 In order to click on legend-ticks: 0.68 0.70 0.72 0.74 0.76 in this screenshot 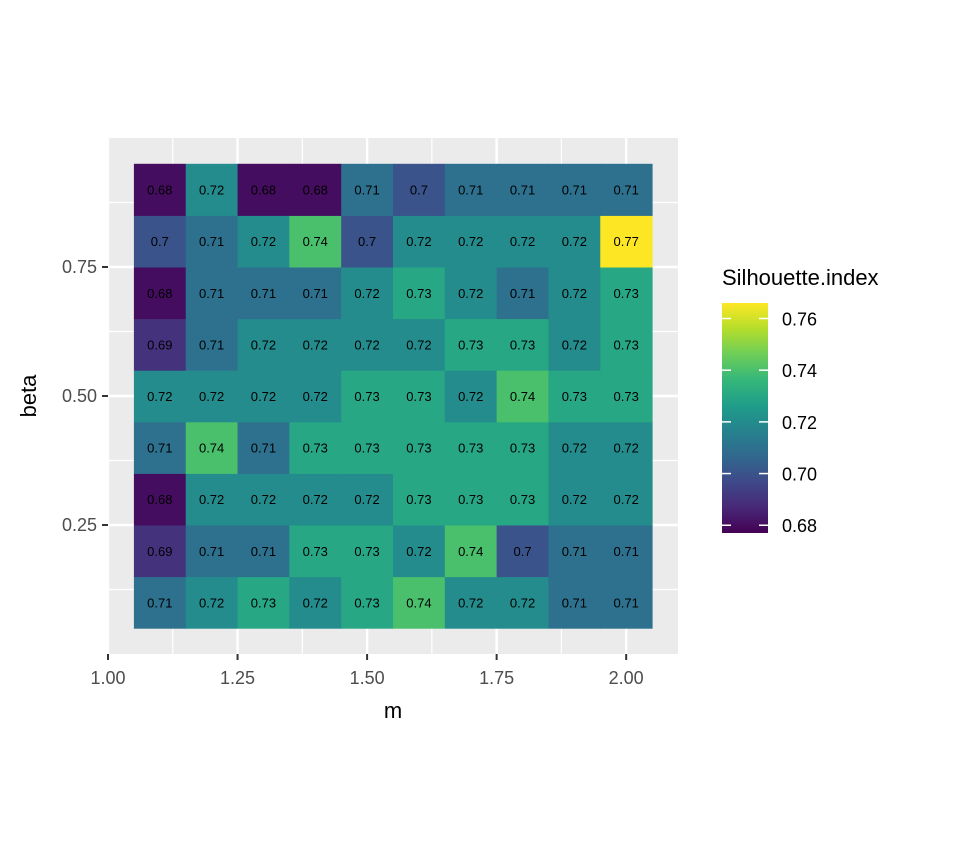, I will do `click(769, 423)`.